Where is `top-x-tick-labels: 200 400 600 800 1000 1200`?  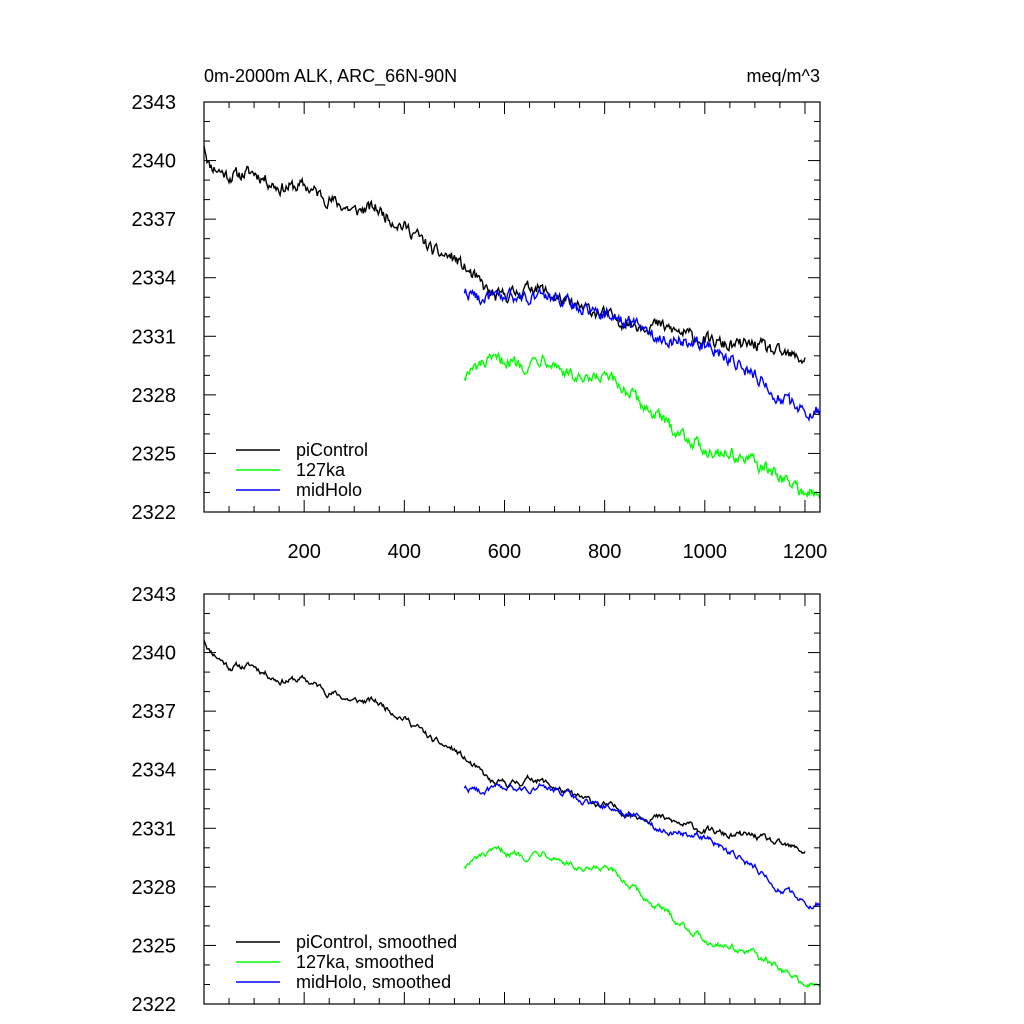
top-x-tick-labels: 200 400 600 800 1000 1200 is located at coordinates (557, 552).